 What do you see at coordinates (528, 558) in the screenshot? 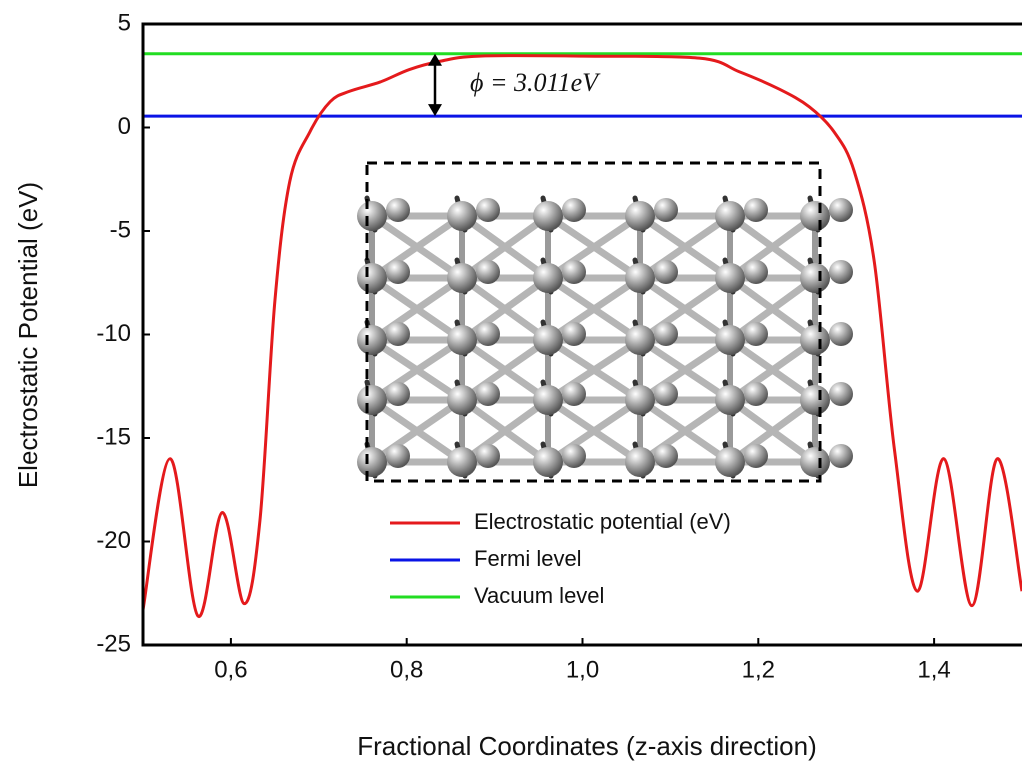
I see `legend-label: Fermi level` at bounding box center [528, 558].